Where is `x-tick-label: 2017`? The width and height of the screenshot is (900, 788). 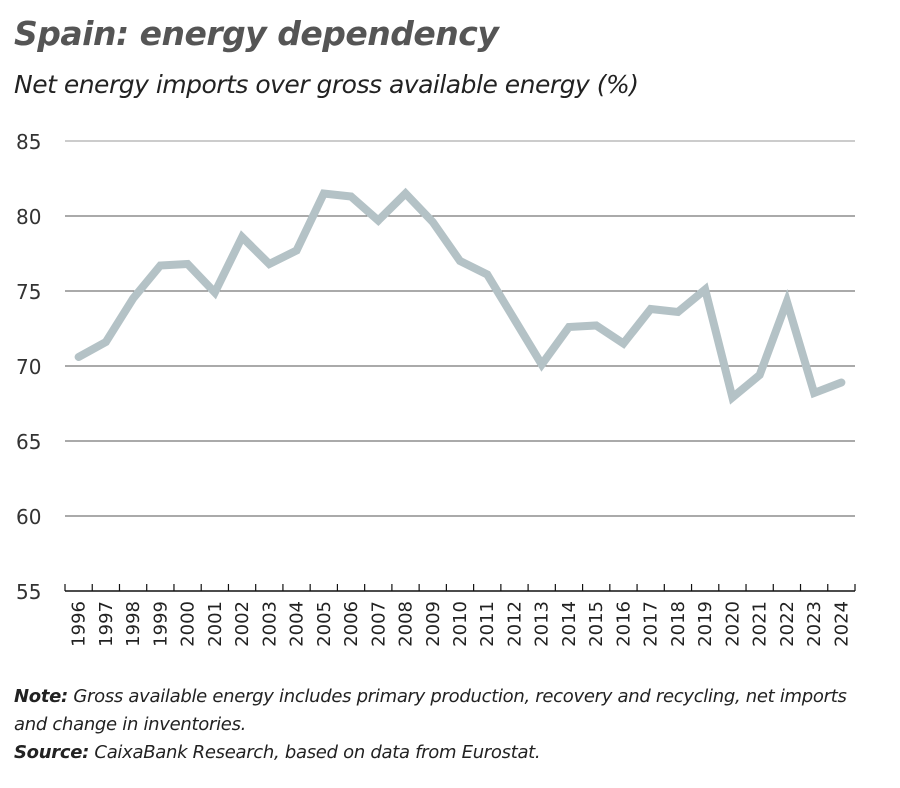 x-tick-label: 2017 is located at coordinates (651, 624).